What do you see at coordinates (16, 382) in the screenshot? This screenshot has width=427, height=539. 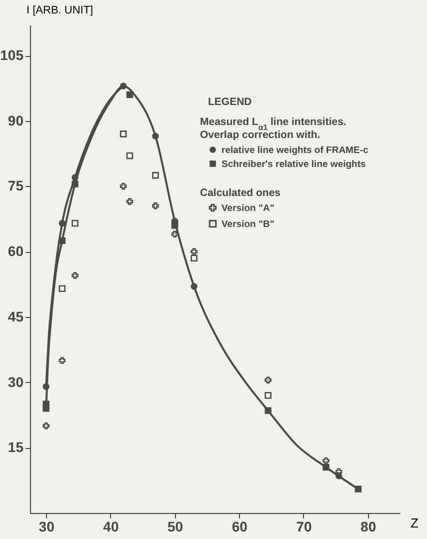 I see `y-tick-label: 30` at bounding box center [16, 382].